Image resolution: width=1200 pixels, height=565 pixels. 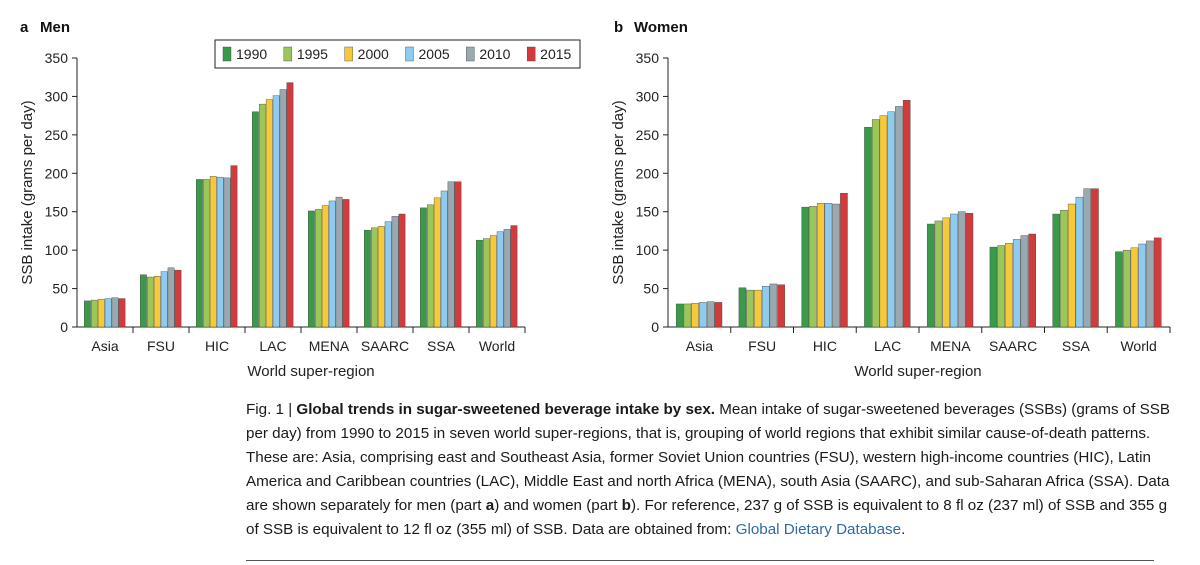 I want to click on bar-a-world-2000, so click(x=493, y=281).